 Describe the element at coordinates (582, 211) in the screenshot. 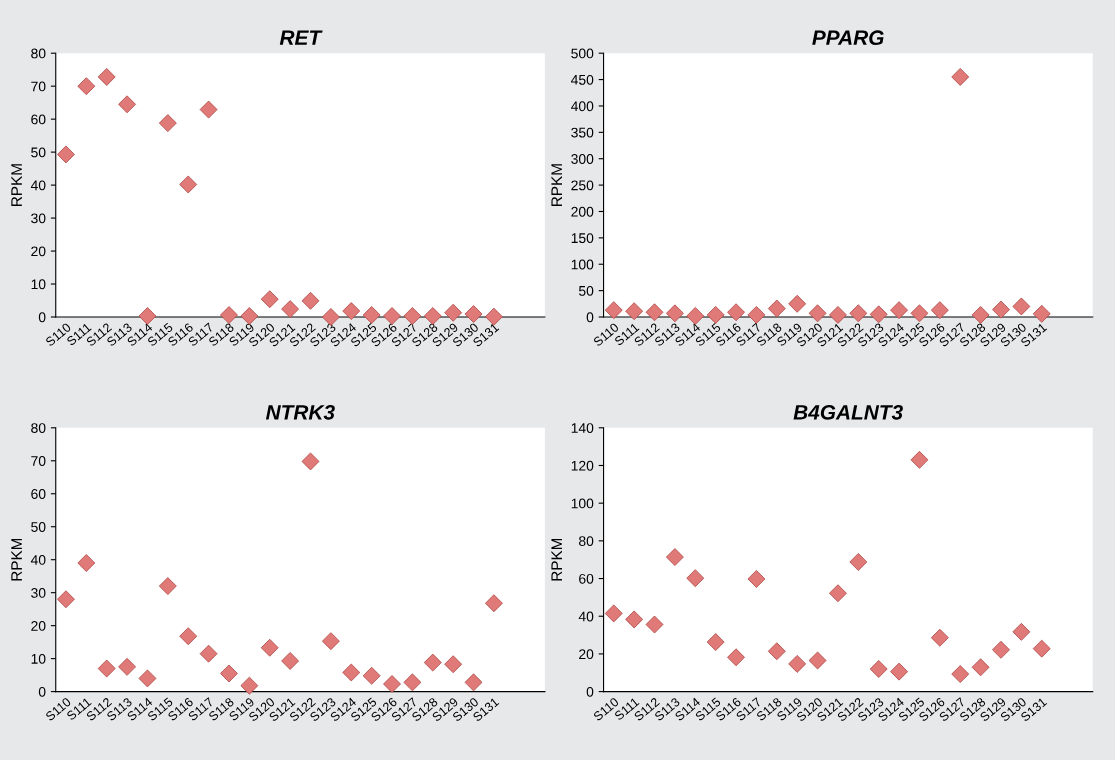

I see `y-tick-label: 200` at that location.